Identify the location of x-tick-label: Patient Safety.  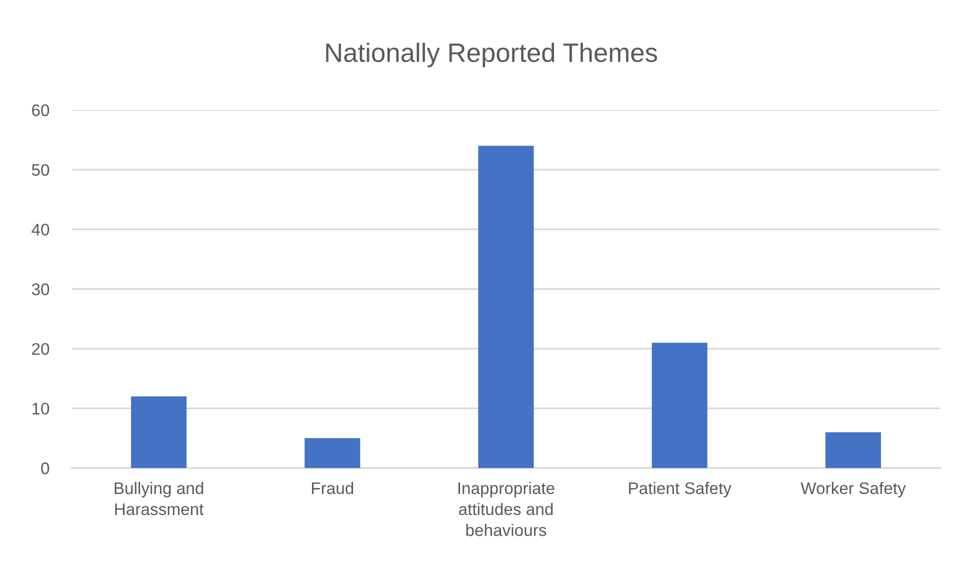
(680, 490).